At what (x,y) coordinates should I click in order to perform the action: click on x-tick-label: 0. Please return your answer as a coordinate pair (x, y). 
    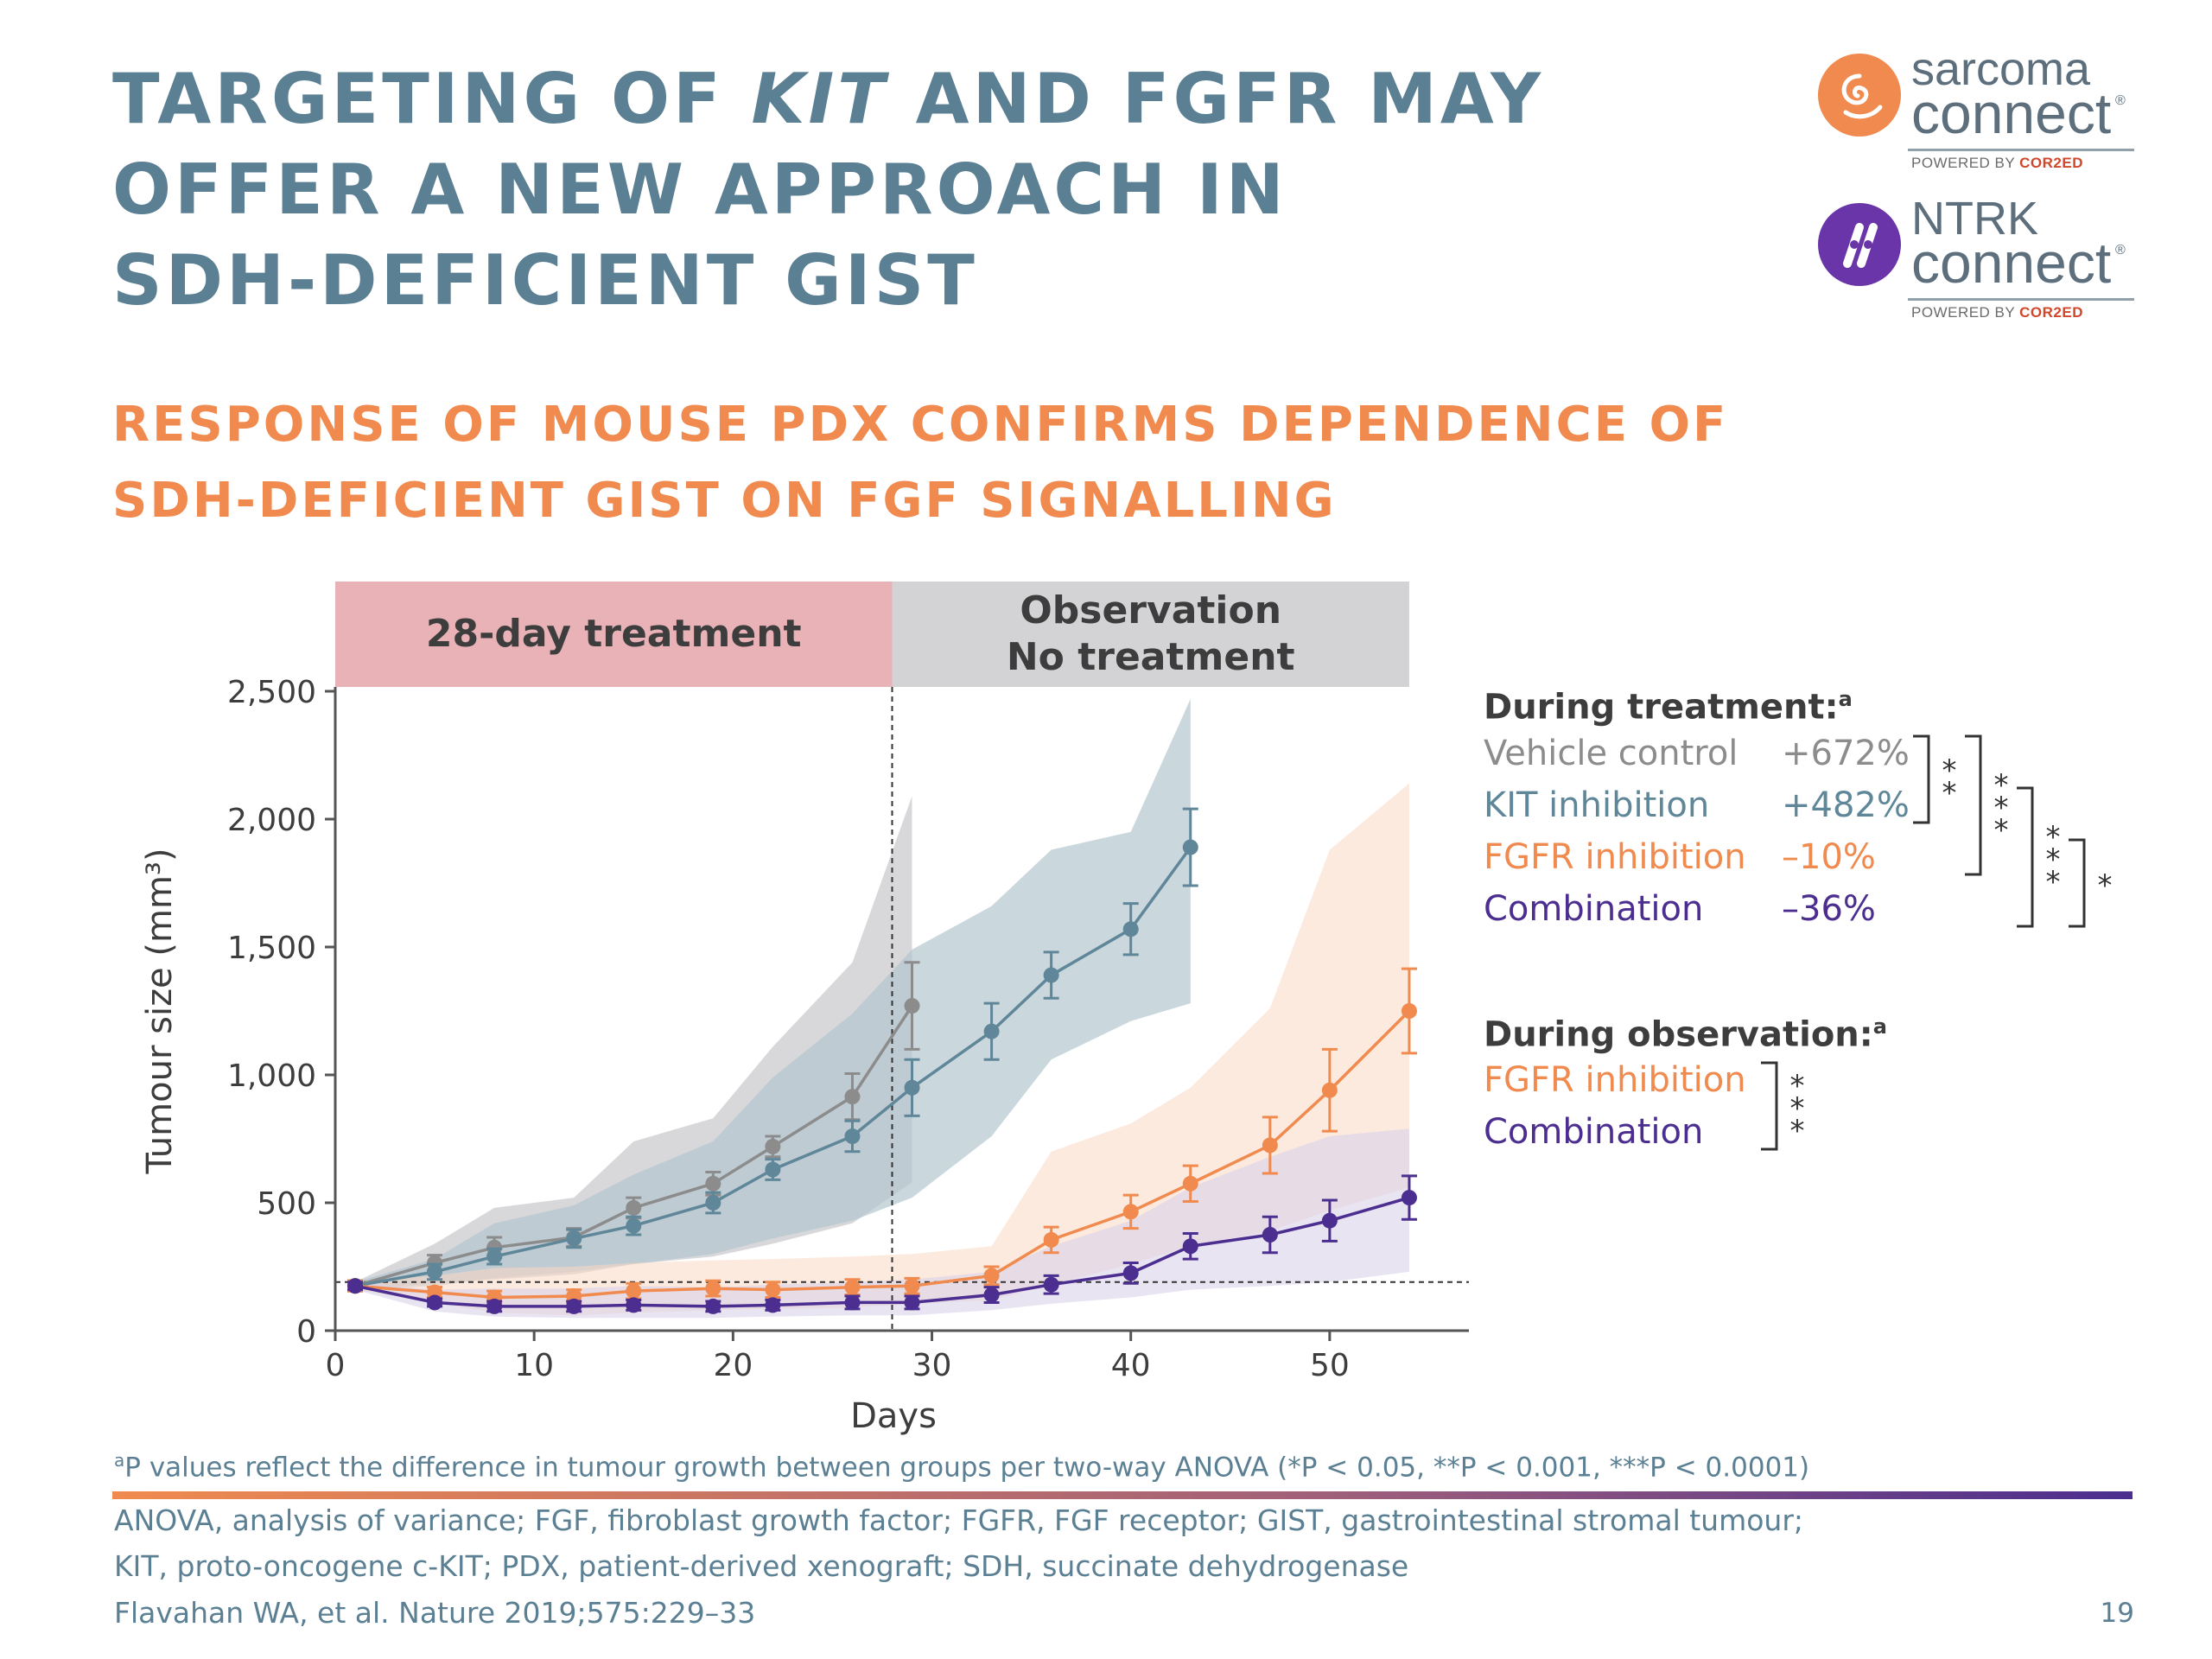
    Looking at the image, I should click on (336, 1365).